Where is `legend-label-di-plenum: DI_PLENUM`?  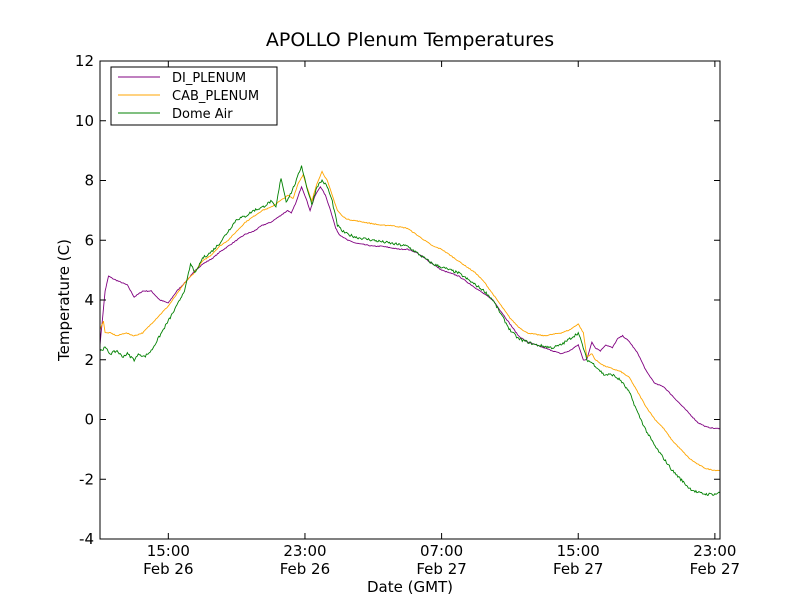 legend-label-di-plenum: DI_PLENUM is located at coordinates (209, 78).